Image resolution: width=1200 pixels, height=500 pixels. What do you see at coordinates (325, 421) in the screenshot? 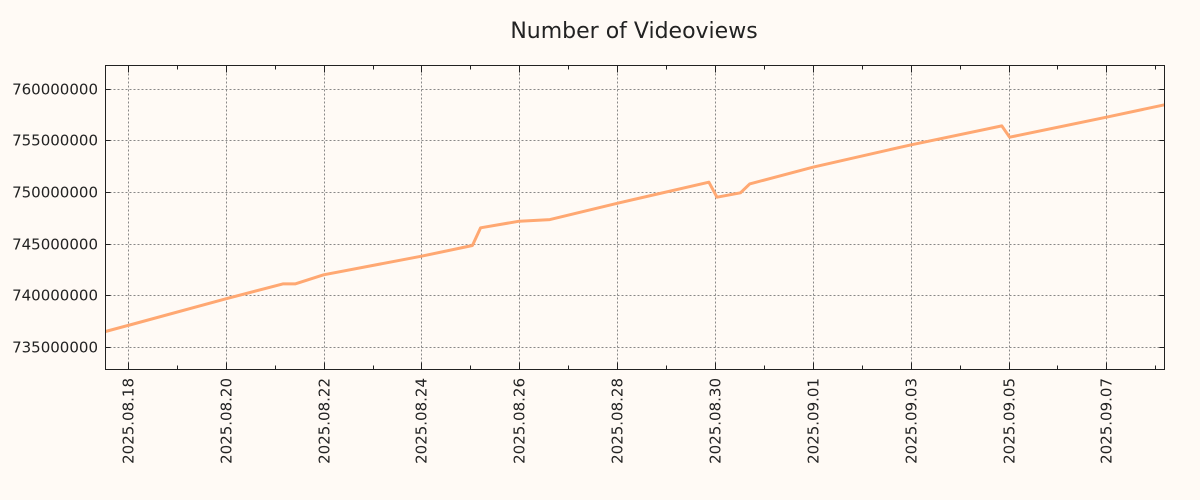
I see `x-tick-label: 2025.08.22` at bounding box center [325, 421].